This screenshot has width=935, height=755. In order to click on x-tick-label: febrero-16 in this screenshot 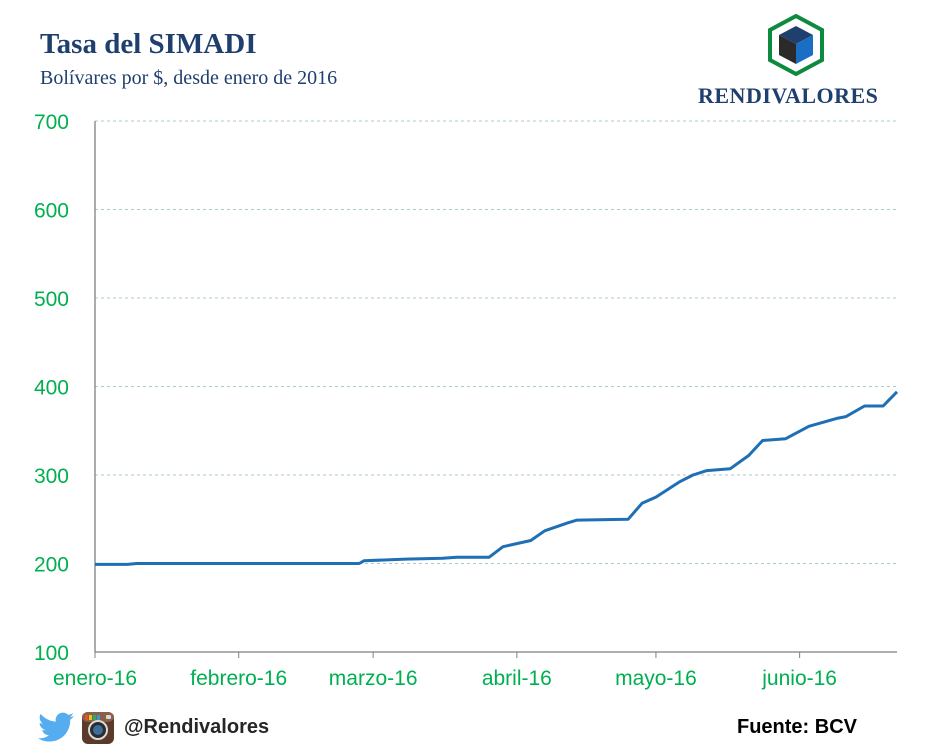, I will do `click(238, 678)`.